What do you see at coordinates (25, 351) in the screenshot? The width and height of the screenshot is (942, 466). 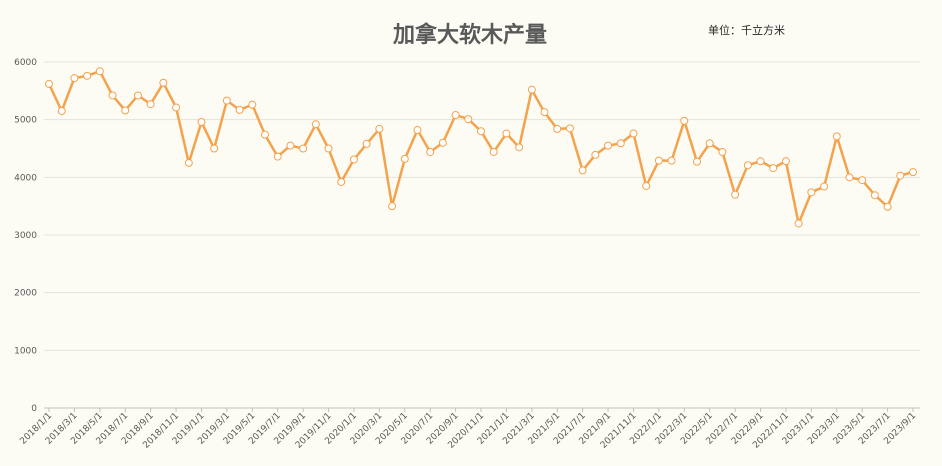 I see `y-tick-label: 1000` at bounding box center [25, 351].